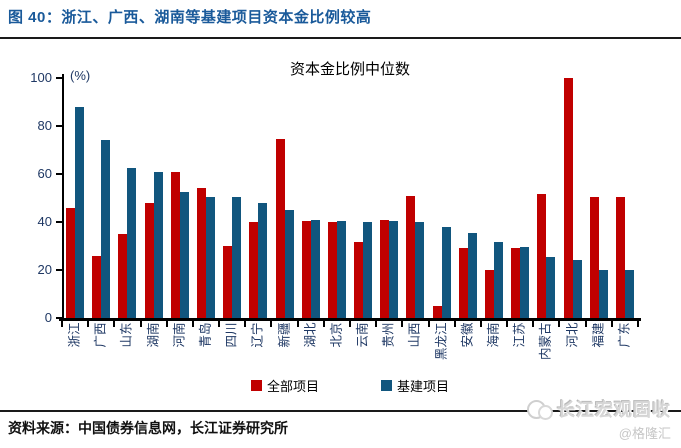 The height and width of the screenshot is (448, 681). Describe the element at coordinates (498, 280) in the screenshot. I see `bar-基建项目-海南` at that location.